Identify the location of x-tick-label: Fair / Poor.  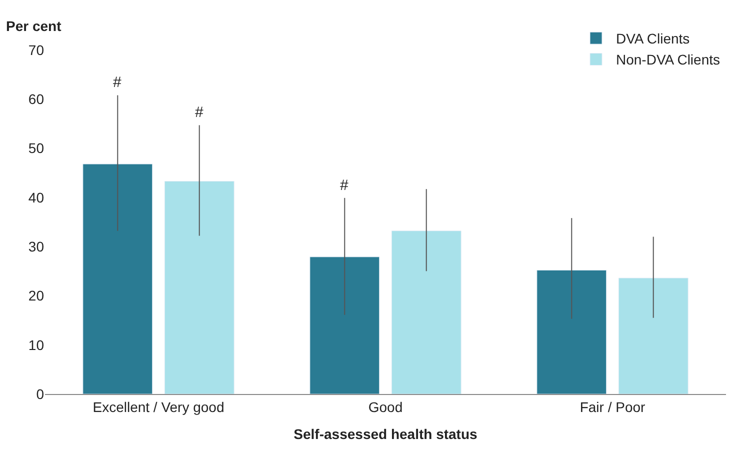
(613, 406).